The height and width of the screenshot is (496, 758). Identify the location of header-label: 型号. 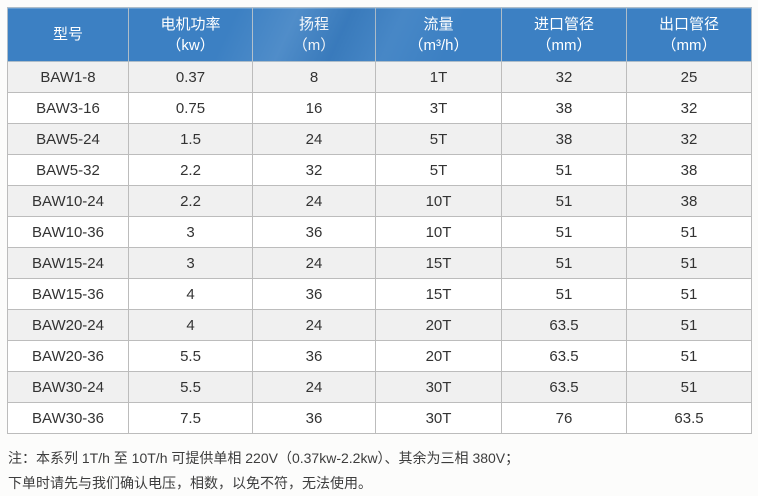
(67, 34).